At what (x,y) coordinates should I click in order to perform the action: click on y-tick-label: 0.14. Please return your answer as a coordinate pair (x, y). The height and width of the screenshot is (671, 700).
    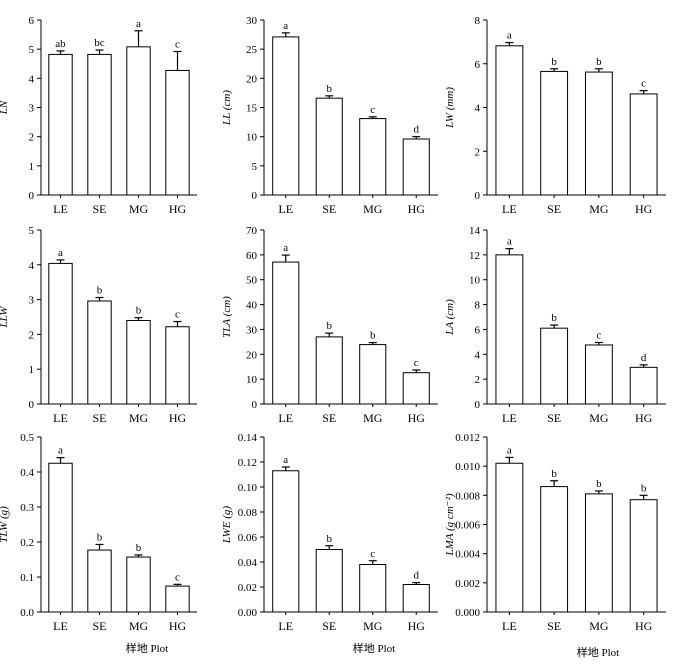
    Looking at the image, I should click on (248, 438).